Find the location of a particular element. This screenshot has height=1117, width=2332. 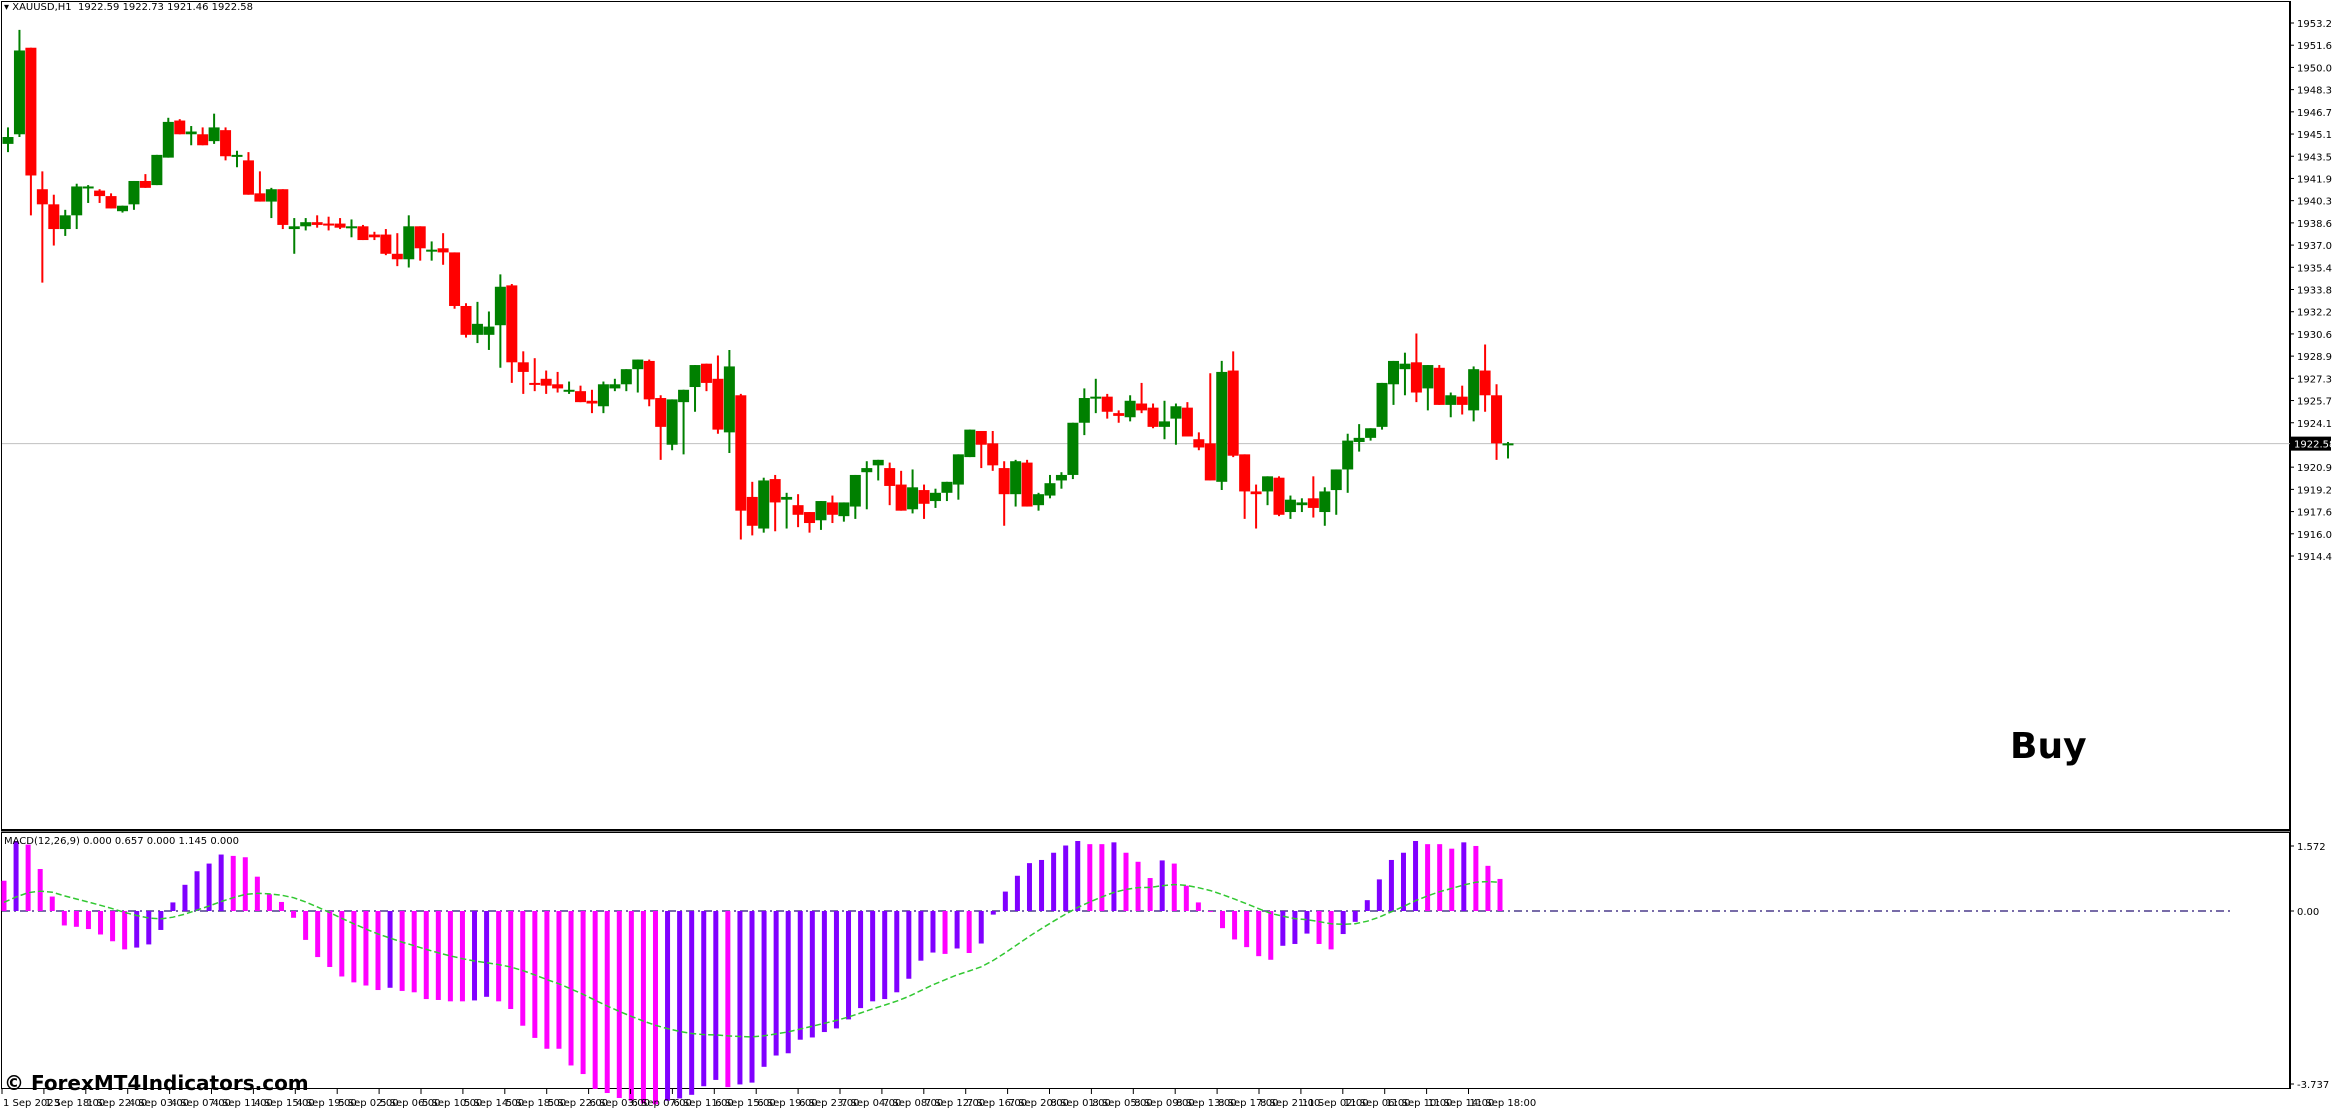

svg-text: 6 Sep 11:00 is located at coordinates (703, 1103).